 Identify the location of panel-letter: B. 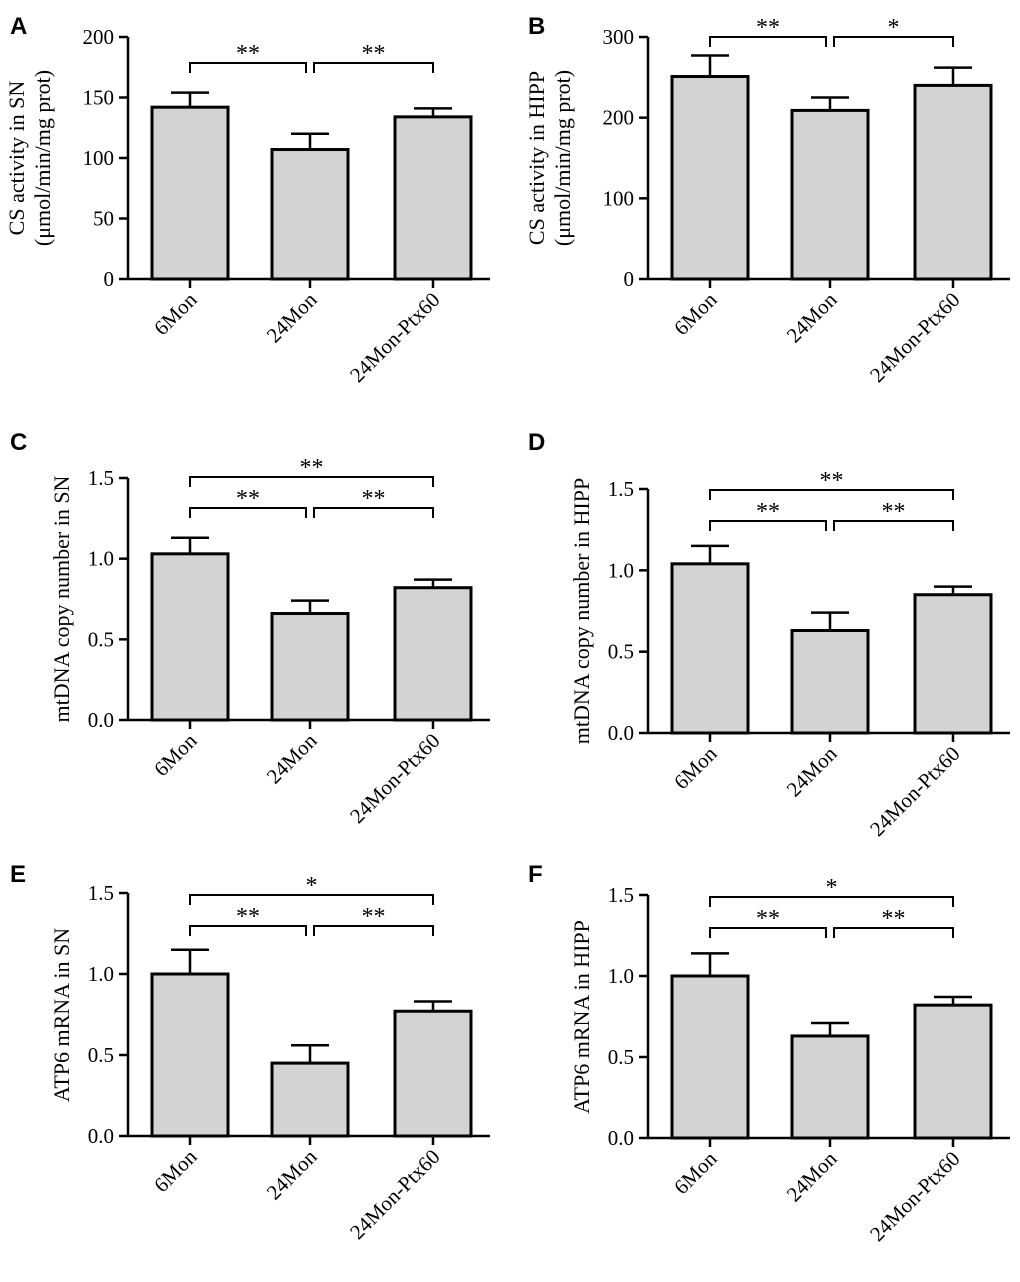
(536, 26).